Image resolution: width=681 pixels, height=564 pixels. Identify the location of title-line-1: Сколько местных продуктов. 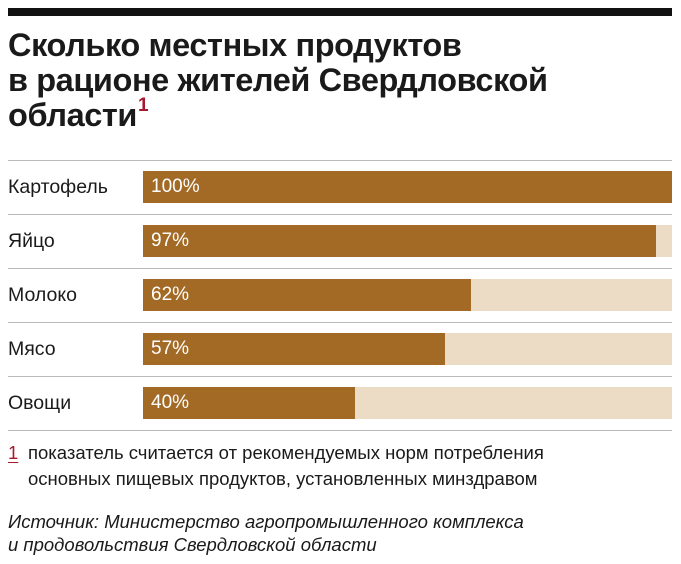
(235, 45).